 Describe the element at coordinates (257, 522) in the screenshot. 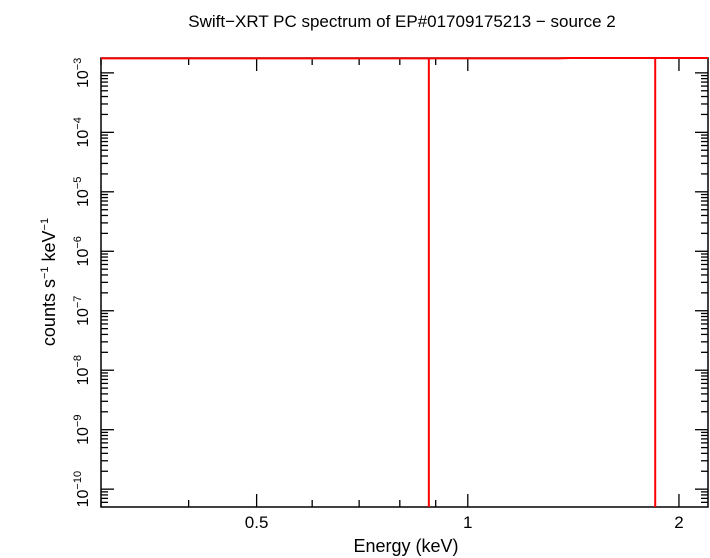

I see `x-tick-label: 0.5` at that location.